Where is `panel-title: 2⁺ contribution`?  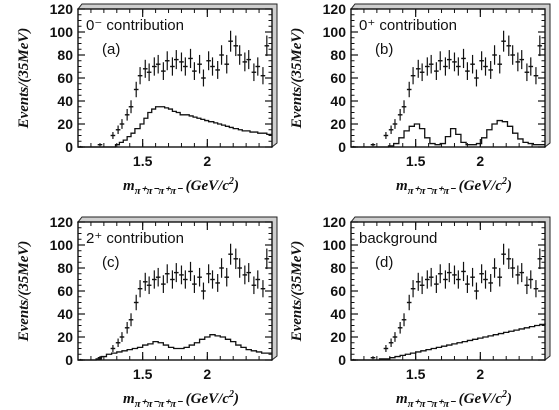 panel-title: 2⁺ contribution is located at coordinates (135, 238).